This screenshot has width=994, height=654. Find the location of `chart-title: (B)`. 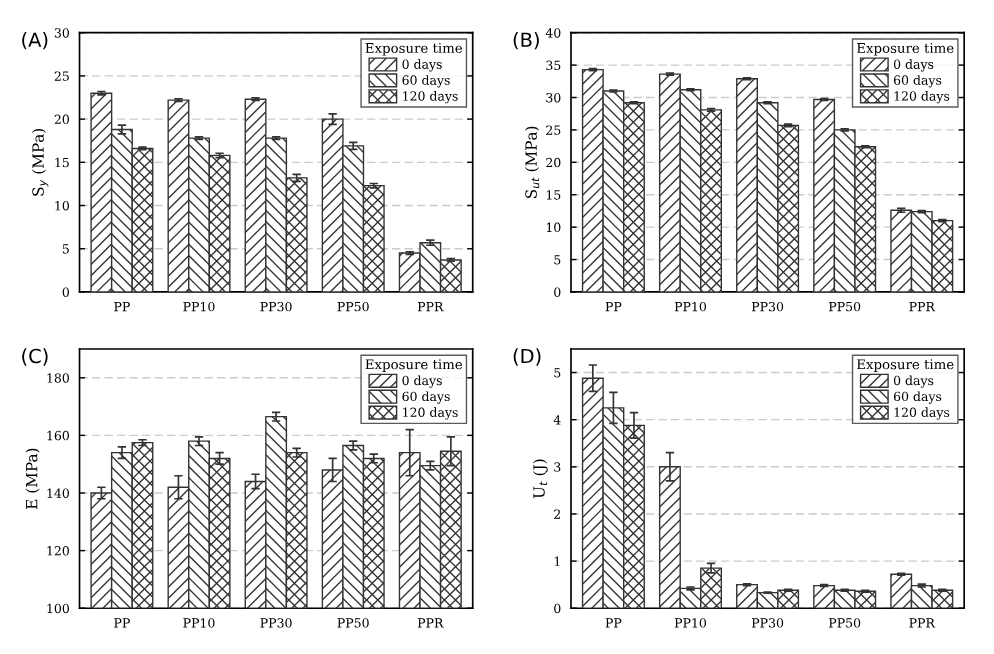

chart-title: (B) is located at coordinates (526, 41).